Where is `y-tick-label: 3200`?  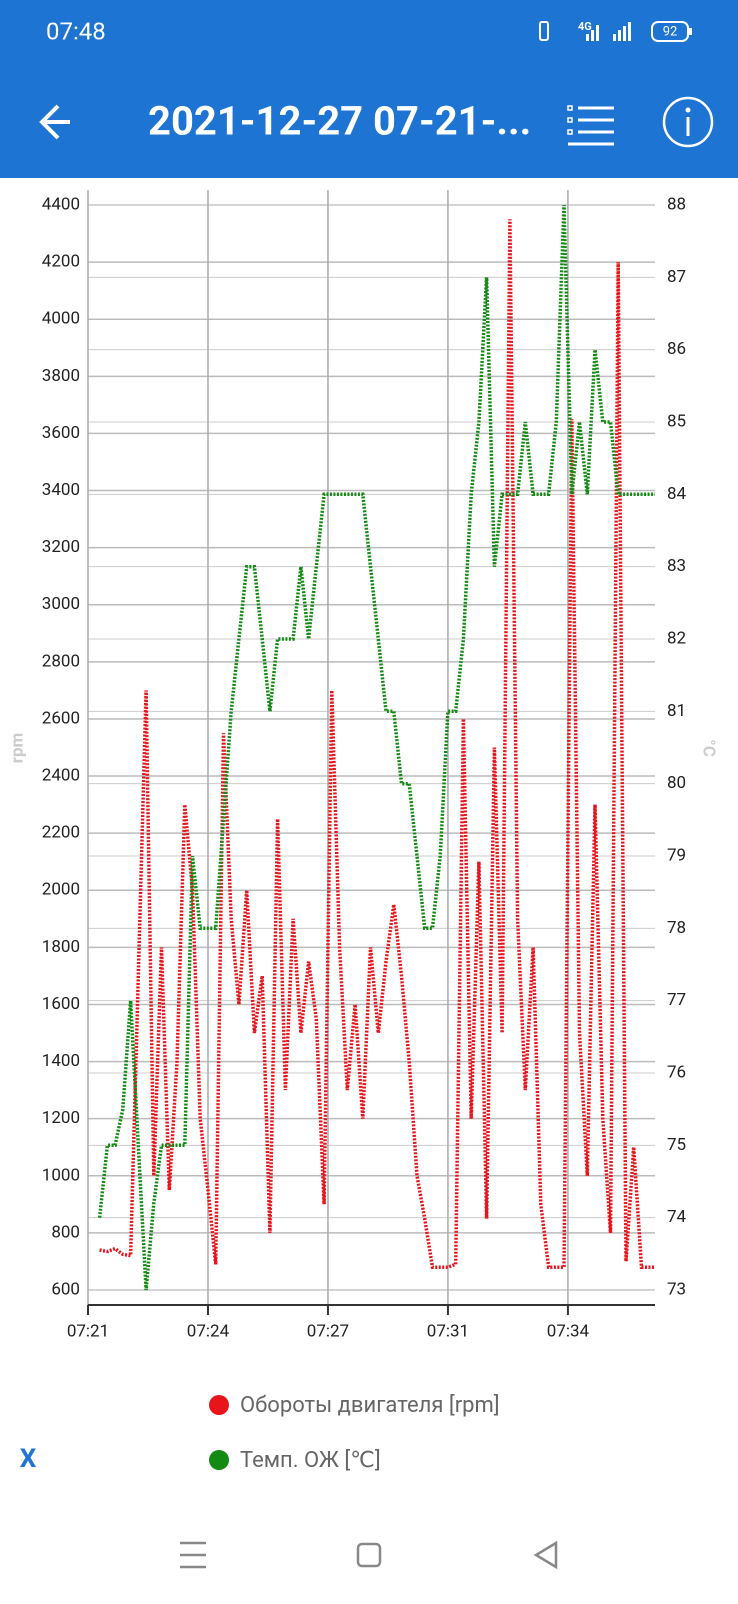
y-tick-label: 3200 is located at coordinates (61, 547).